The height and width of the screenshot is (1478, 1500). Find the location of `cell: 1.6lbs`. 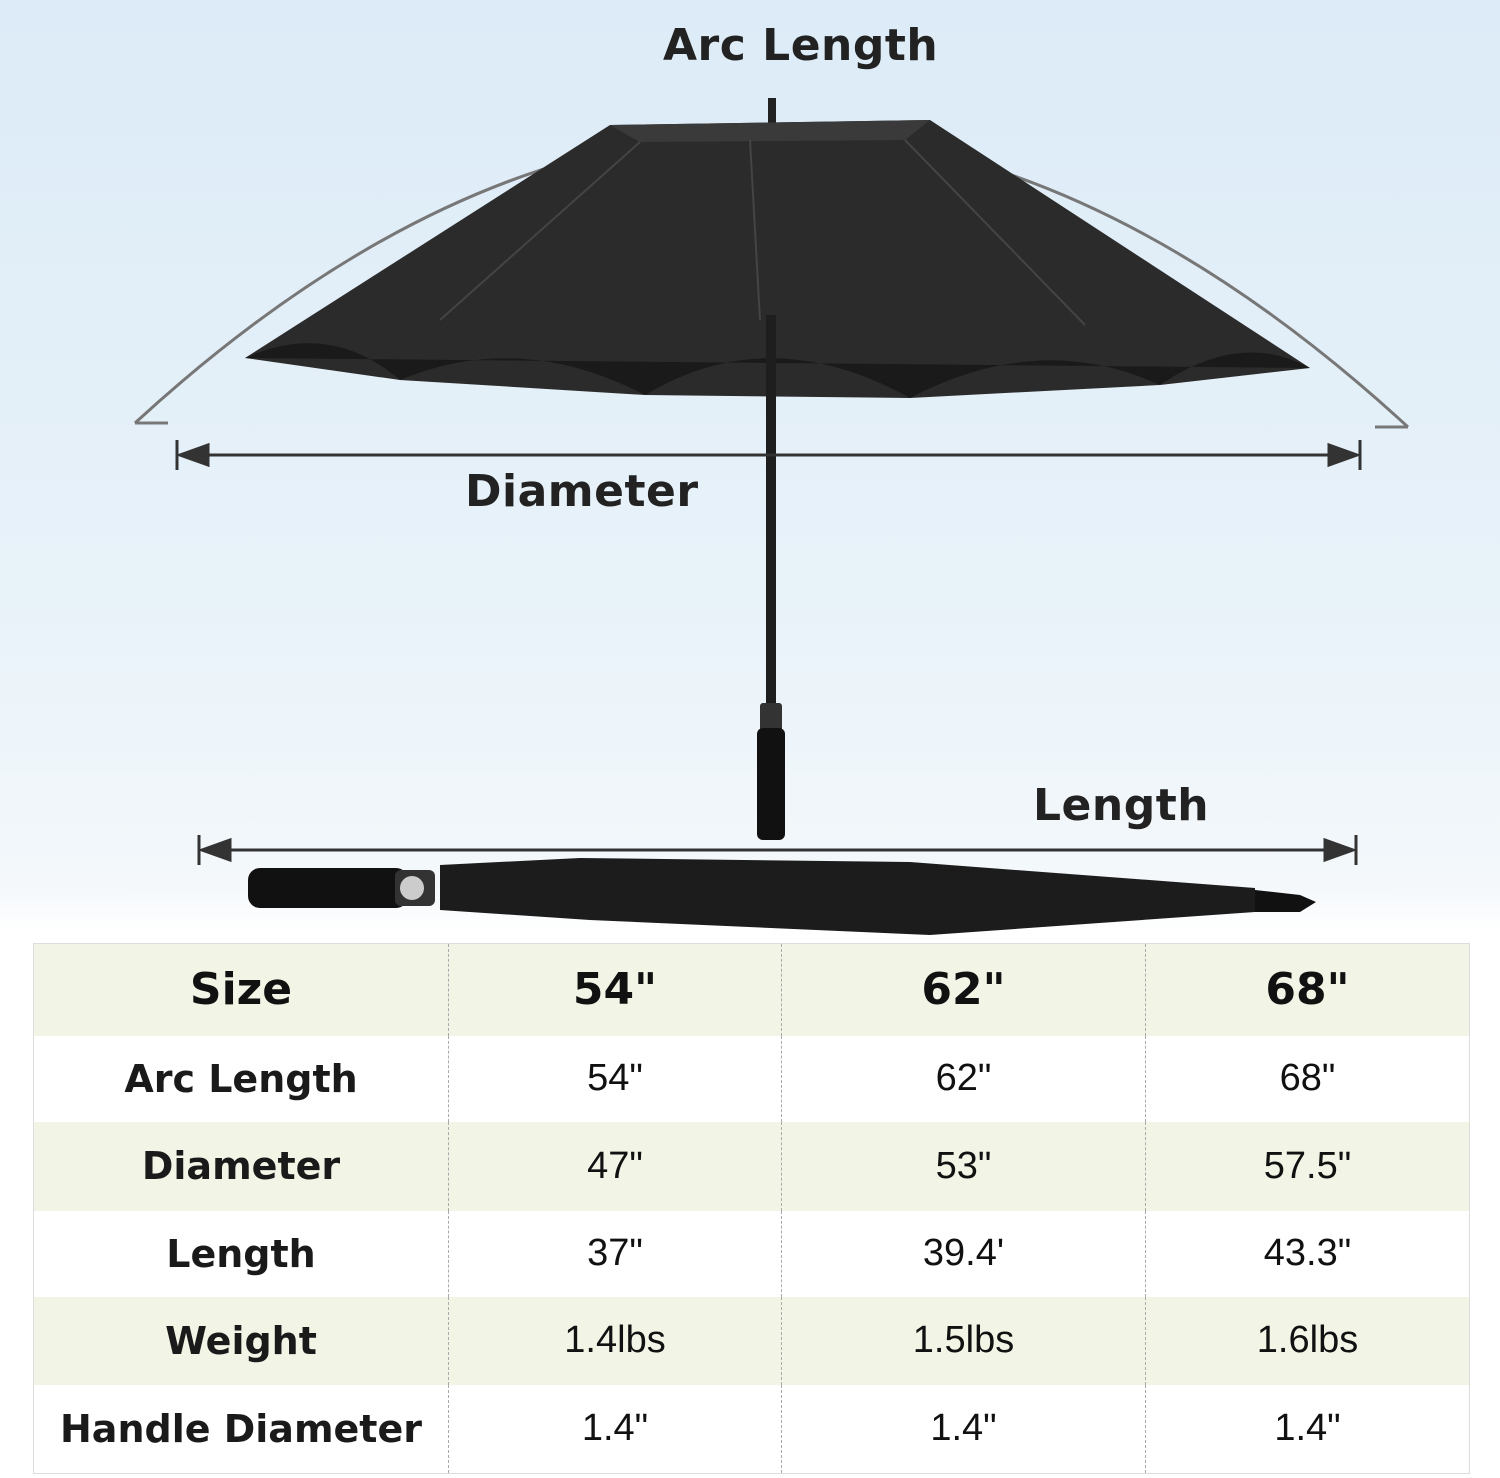

cell: 1.6lbs is located at coordinates (1307, 1340).